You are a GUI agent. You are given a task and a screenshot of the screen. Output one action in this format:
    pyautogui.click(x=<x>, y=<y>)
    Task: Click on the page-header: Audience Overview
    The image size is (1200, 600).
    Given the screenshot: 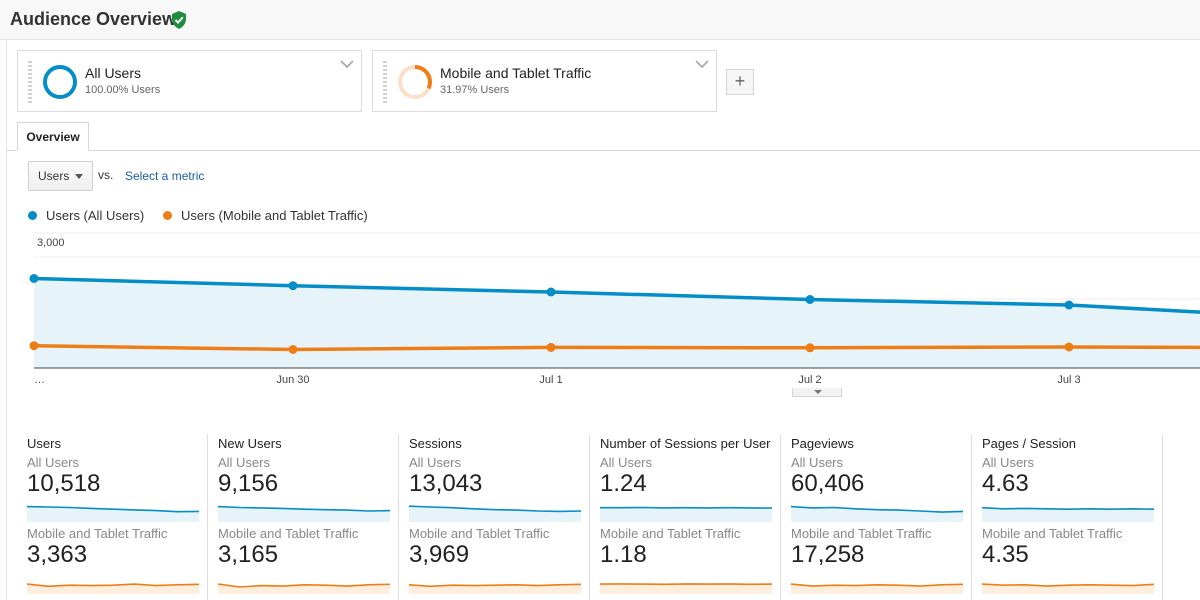 What is the action you would take?
    pyautogui.click(x=600, y=20)
    